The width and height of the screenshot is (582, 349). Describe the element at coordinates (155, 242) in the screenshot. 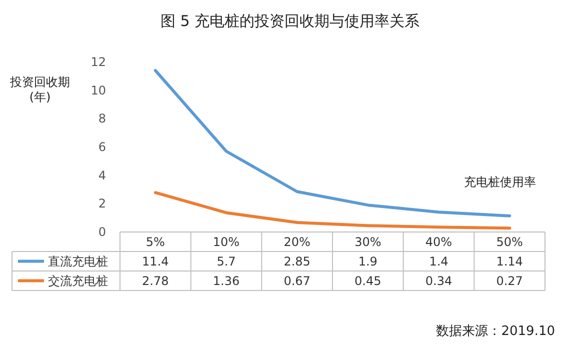

I see `x-tick-label: 5%` at that location.